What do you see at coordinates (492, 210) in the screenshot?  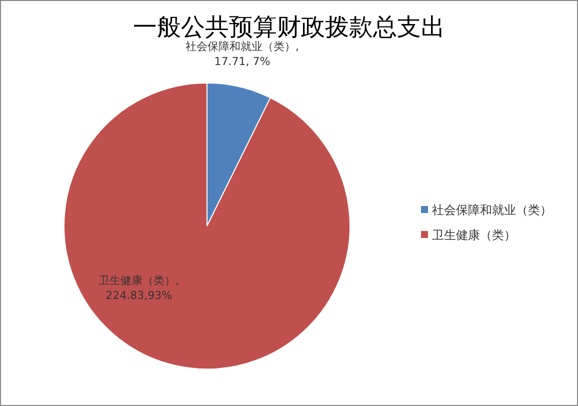 I see `legend-label: 社会保障和就业（类）` at bounding box center [492, 210].